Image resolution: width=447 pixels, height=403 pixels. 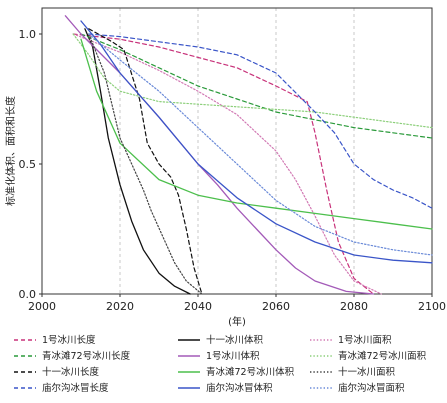 I want to click on legend-label: 青冰滩72号冰川体积, so click(x=250, y=372).